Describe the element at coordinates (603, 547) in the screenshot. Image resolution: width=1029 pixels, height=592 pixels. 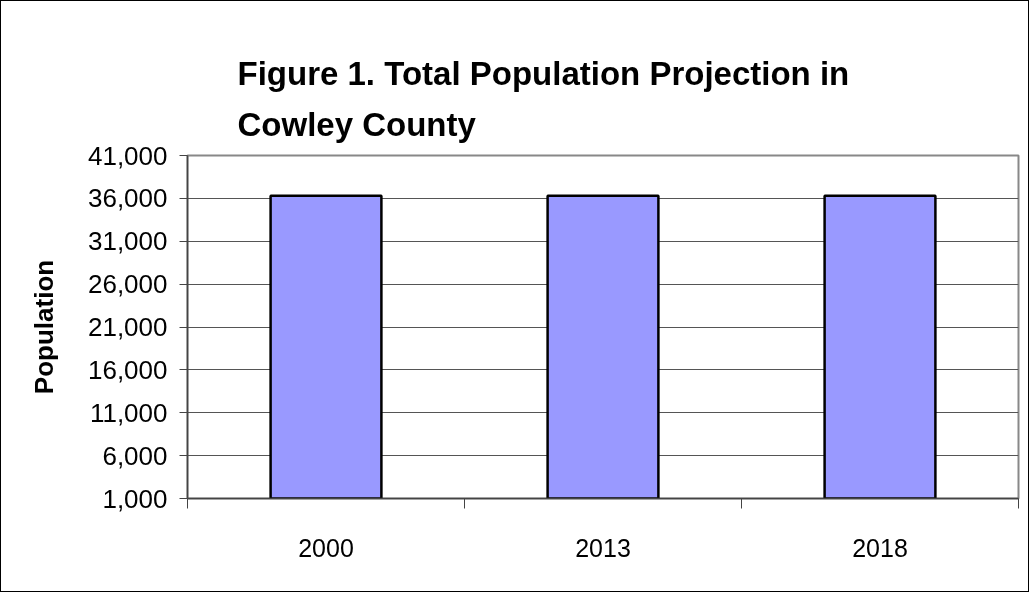
I see `x-tick-label: 2013` at that location.